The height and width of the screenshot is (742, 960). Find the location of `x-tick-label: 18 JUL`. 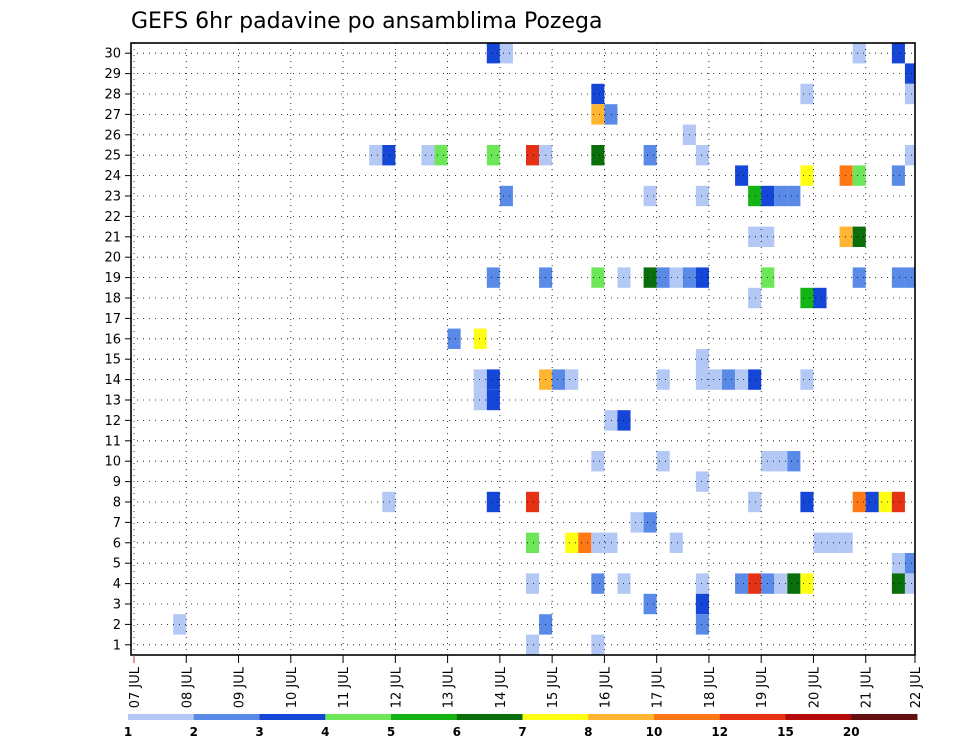

x-tick-label: 18 JUL is located at coordinates (710, 687).